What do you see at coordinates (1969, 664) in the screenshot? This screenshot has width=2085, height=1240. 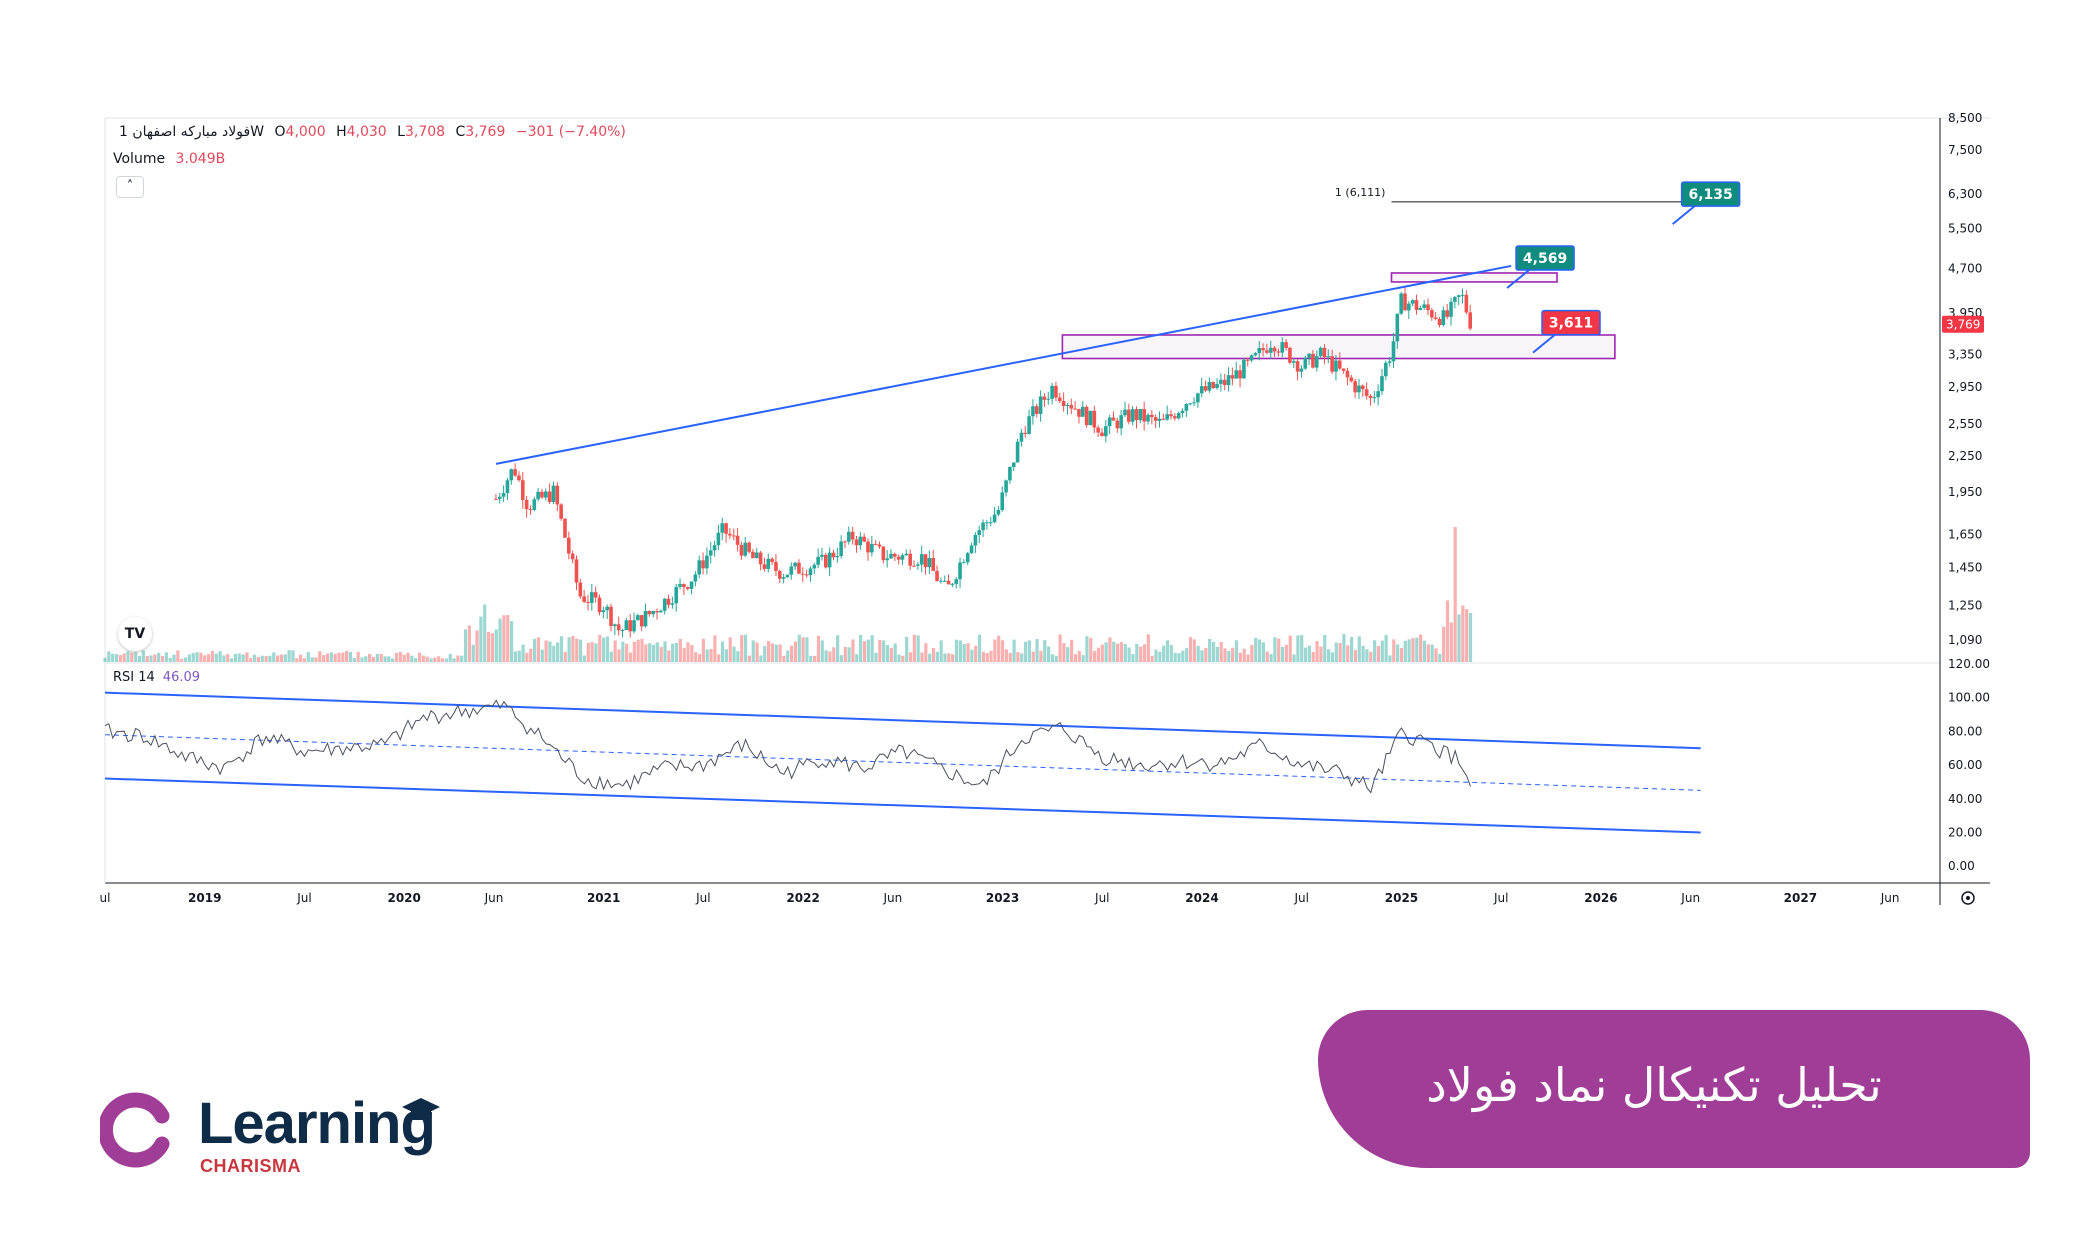 I see `rsi-tick-label: 120.00` at bounding box center [1969, 664].